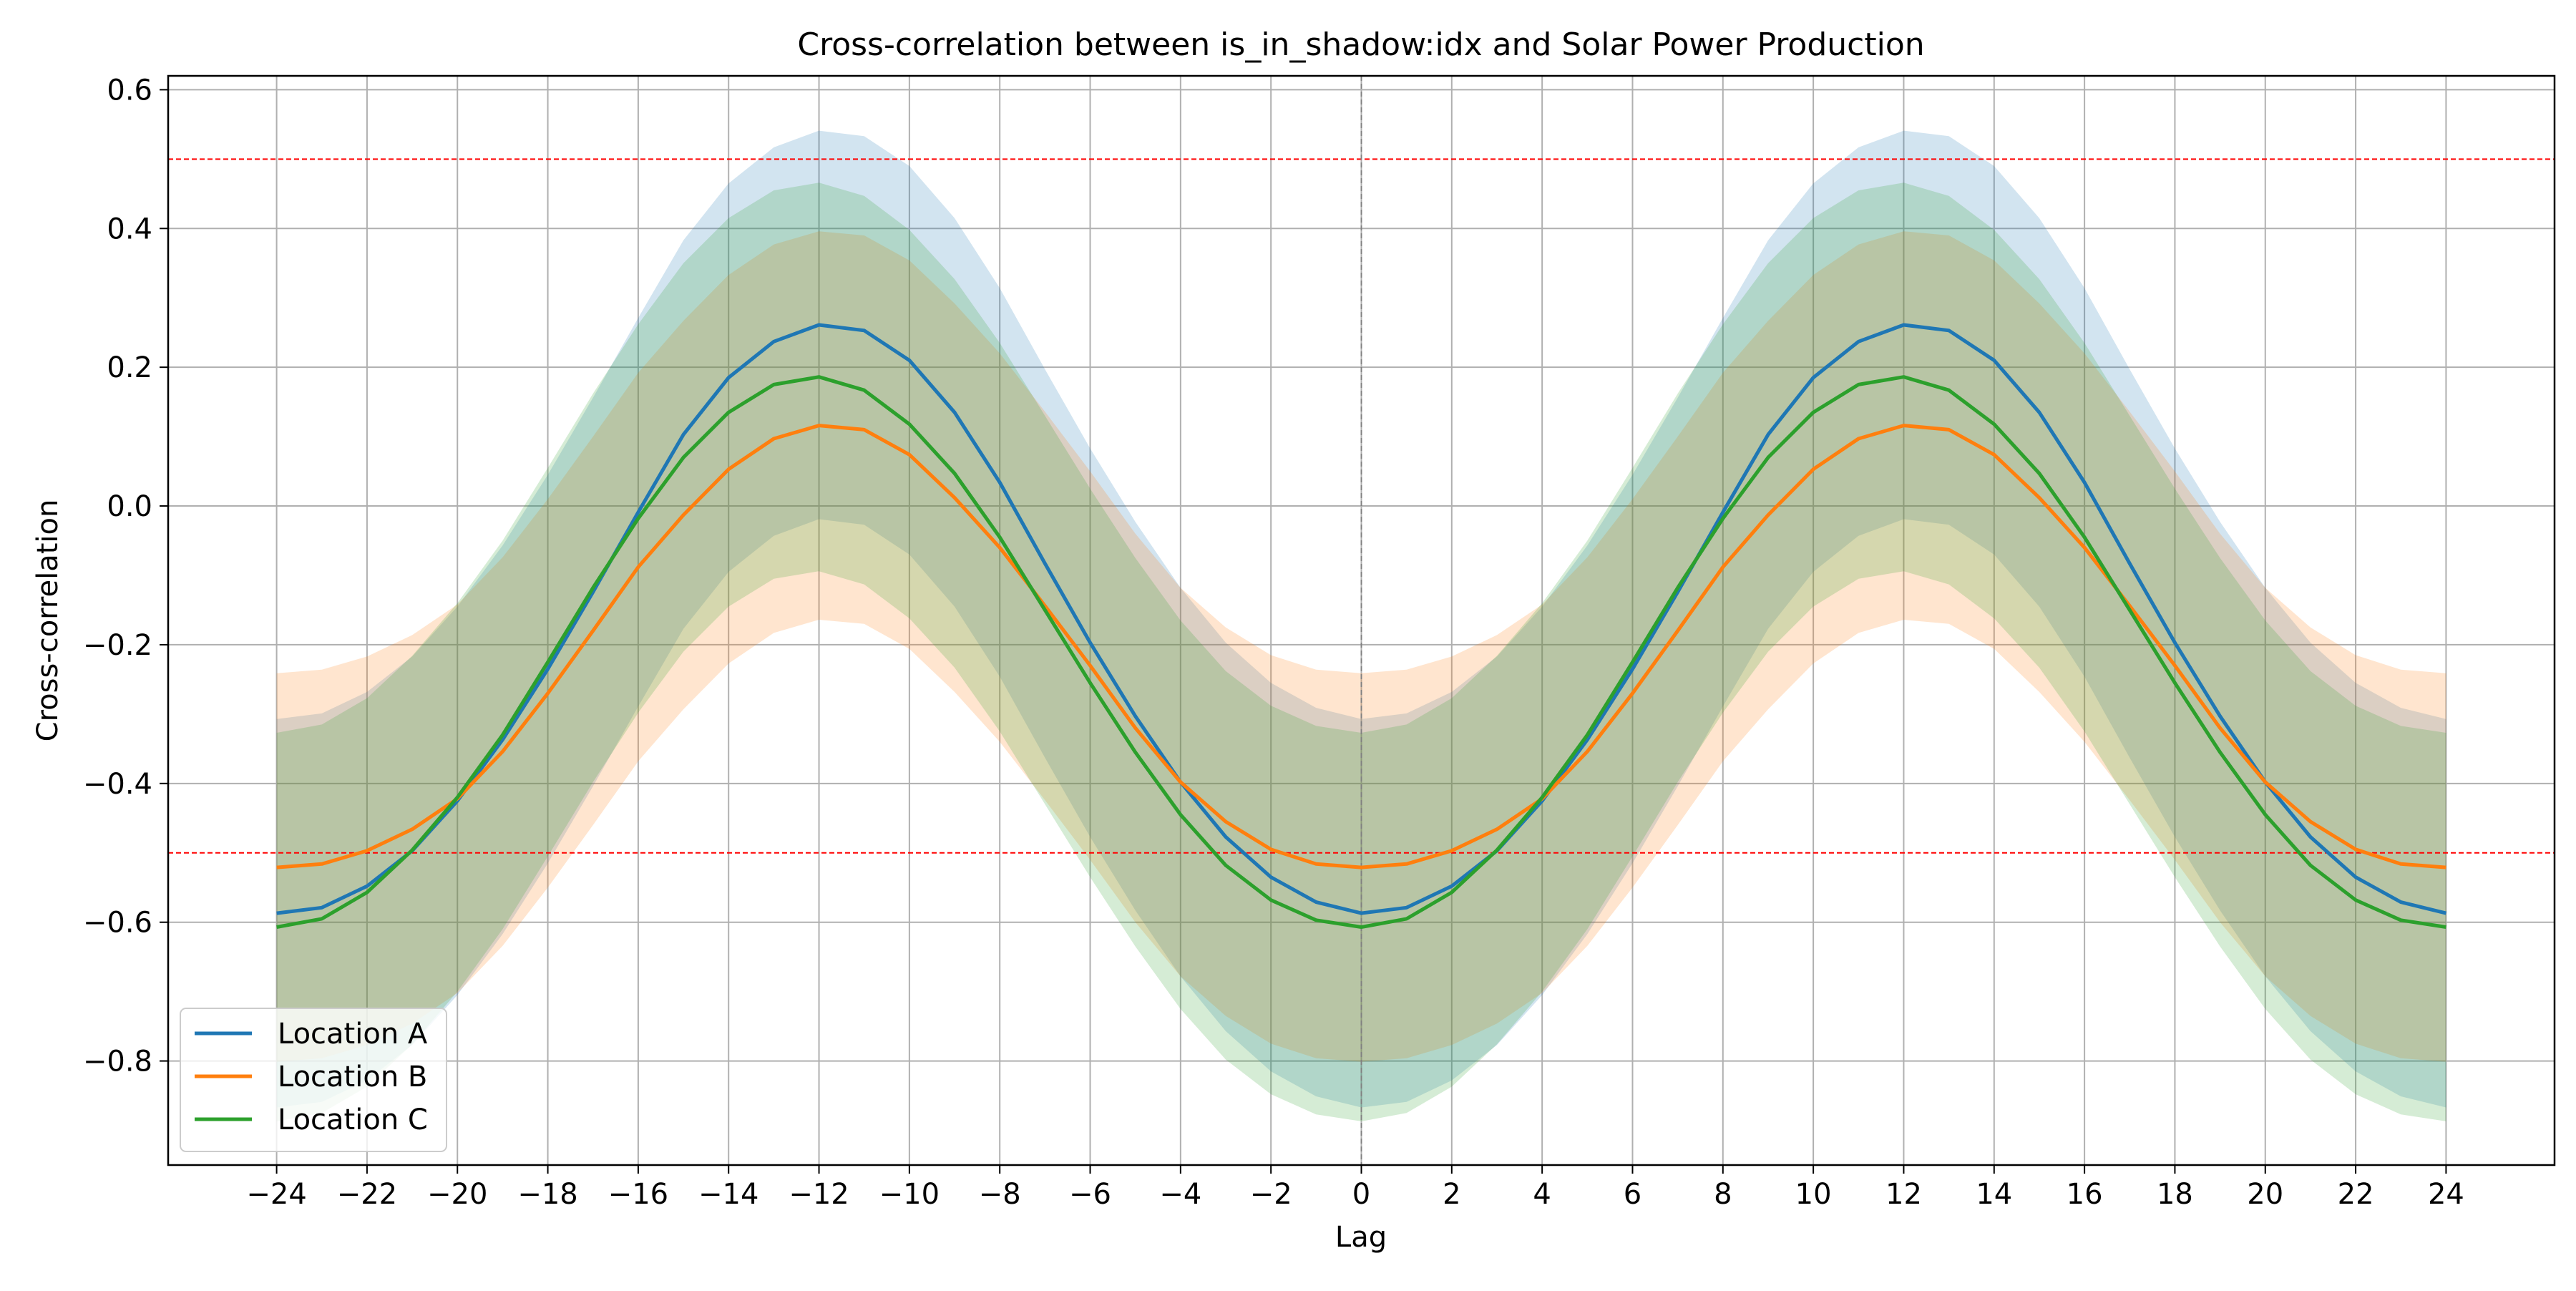 The width and height of the screenshot is (2576, 1291). I want to click on x-tick-label: −14, so click(728, 1194).